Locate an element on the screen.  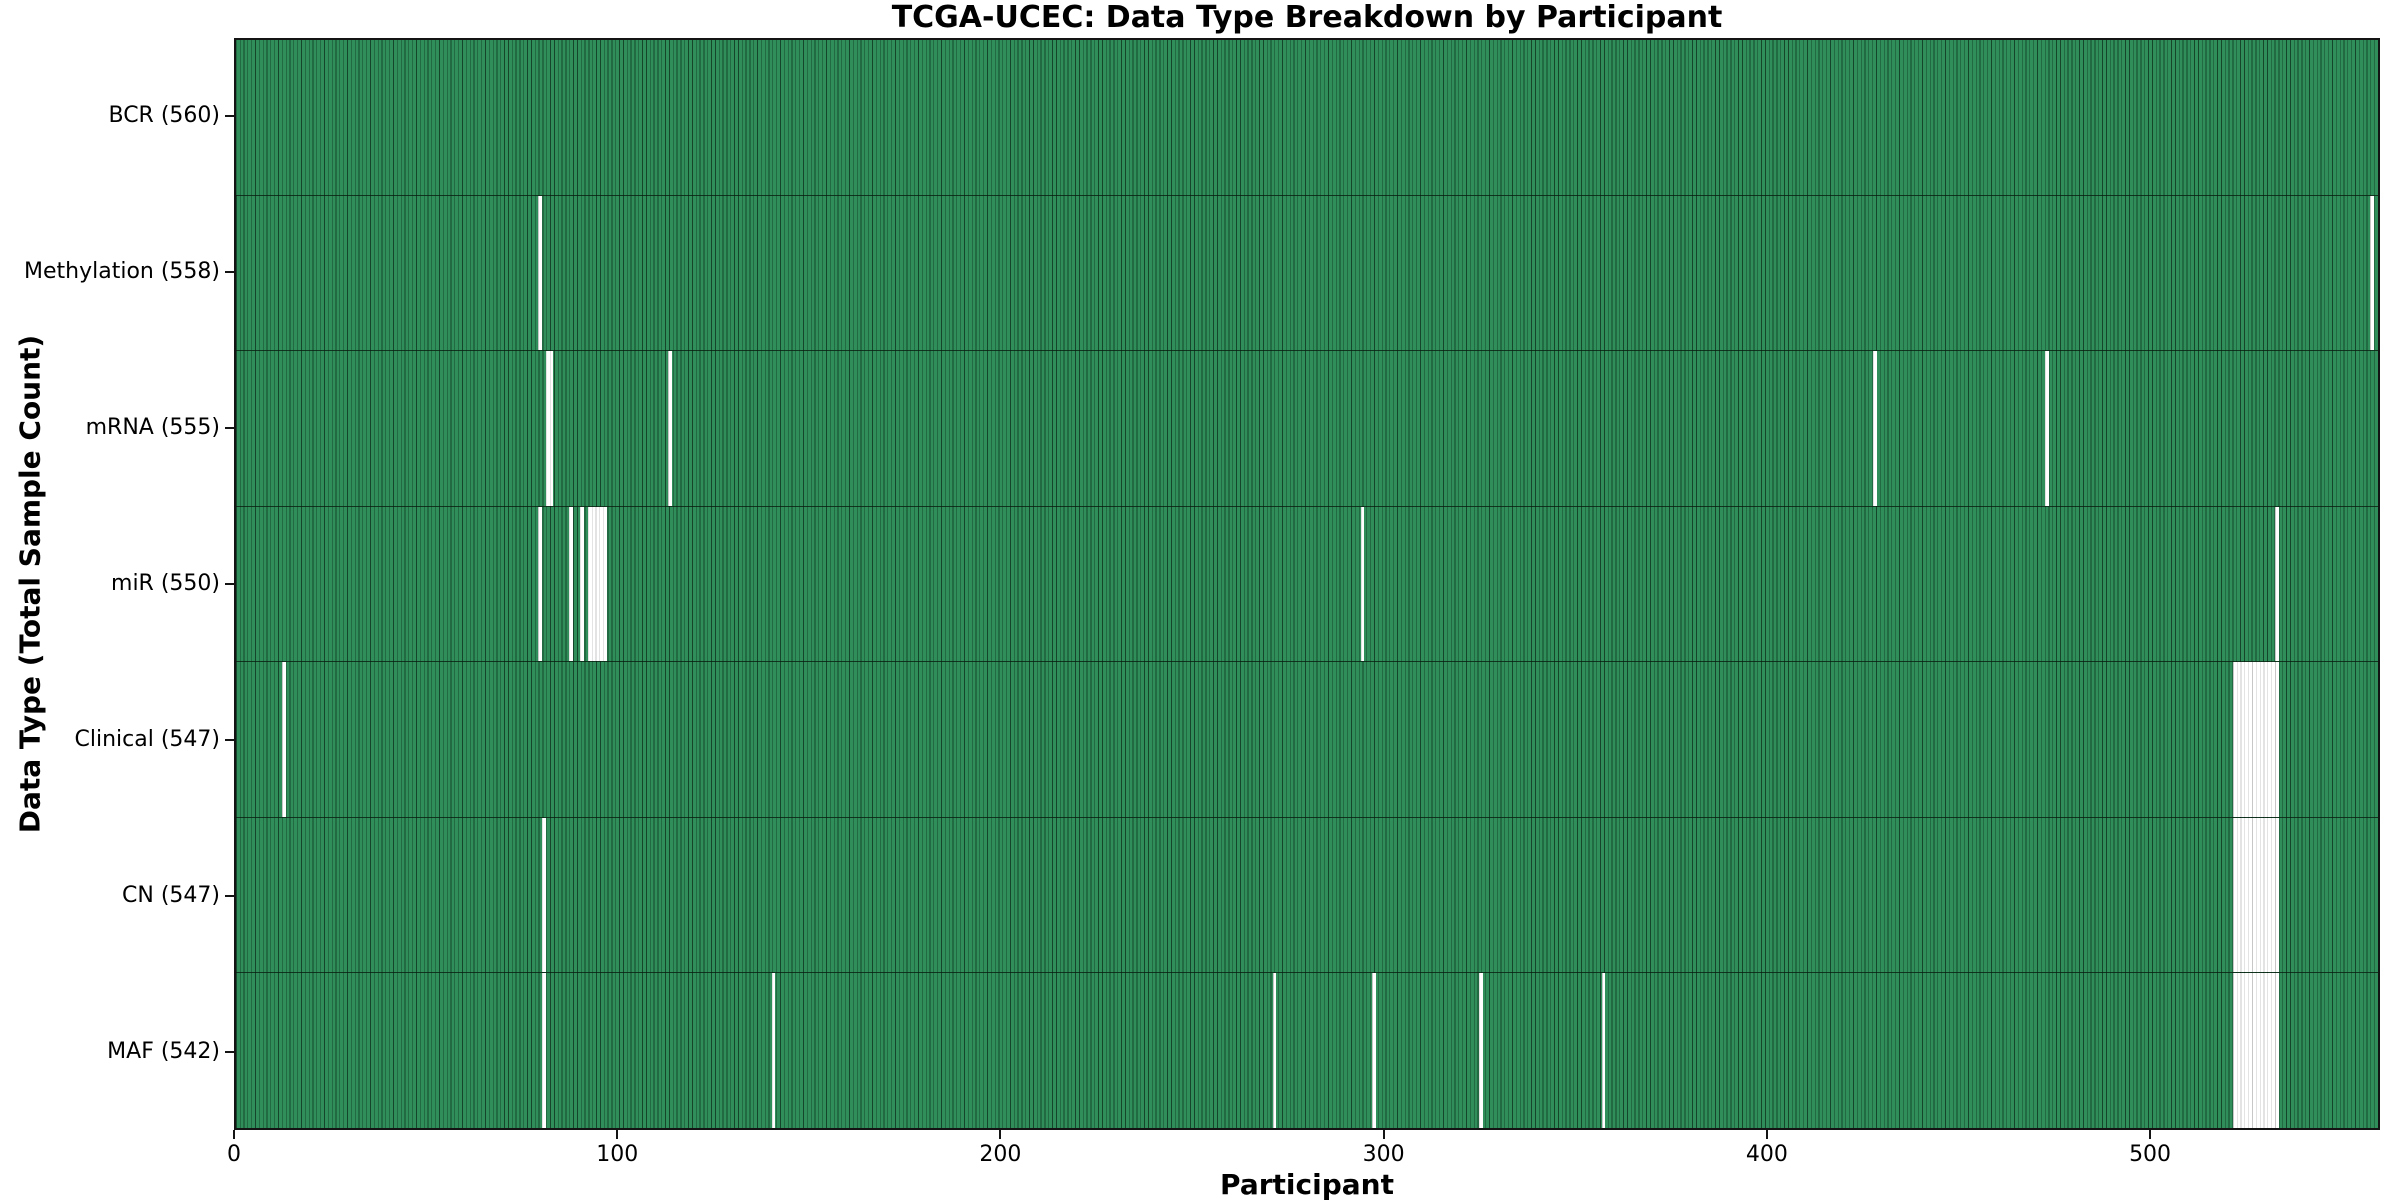
y-tick-label-CN: CN (547) is located at coordinates (171, 895).